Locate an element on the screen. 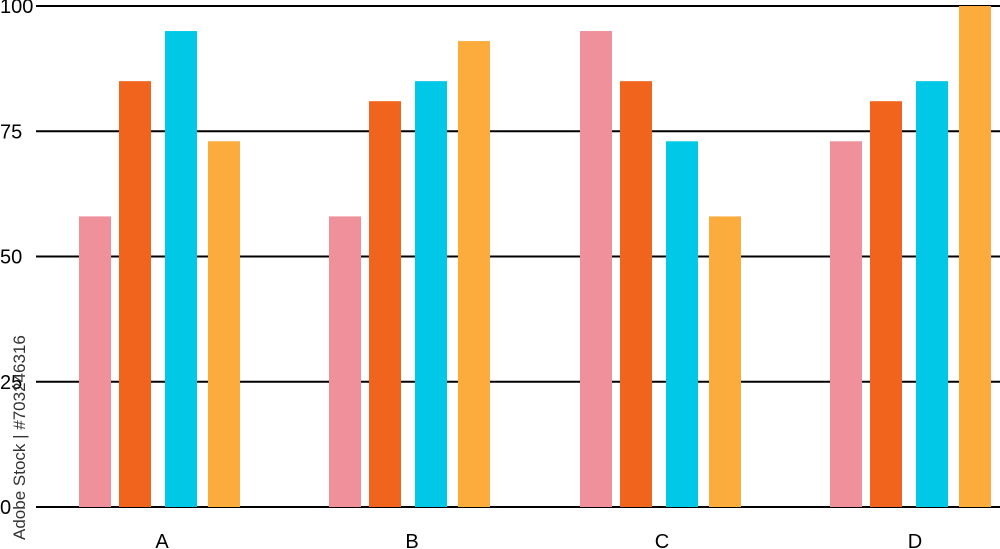  x-category-label: D is located at coordinates (915, 540).